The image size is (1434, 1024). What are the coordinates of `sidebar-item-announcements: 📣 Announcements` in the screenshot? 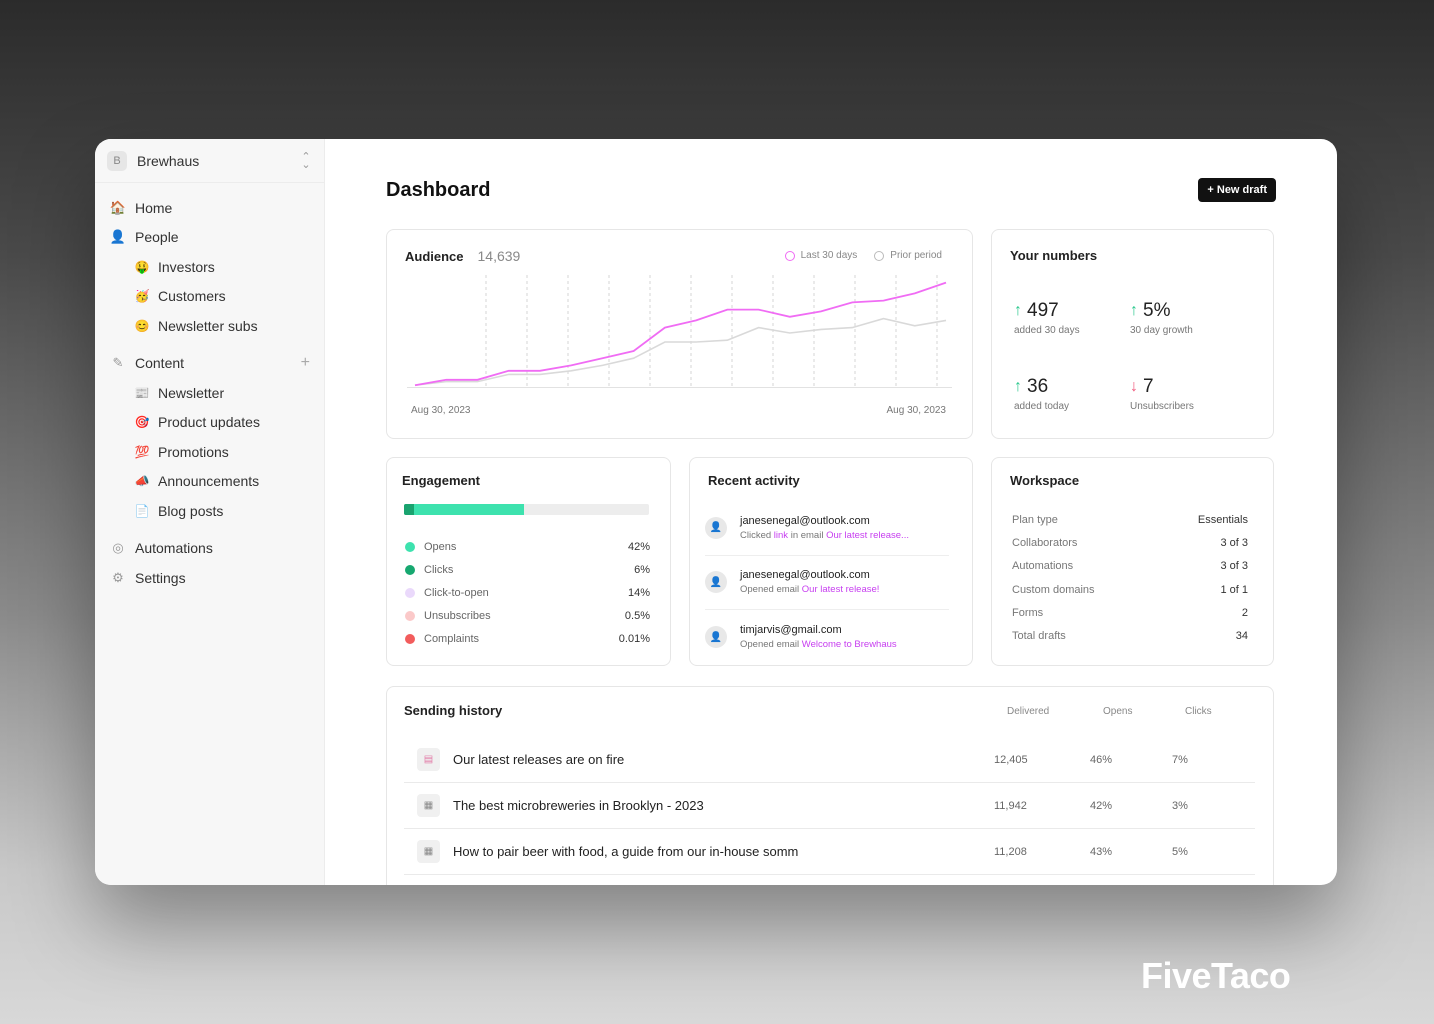 It's located at (209, 482).